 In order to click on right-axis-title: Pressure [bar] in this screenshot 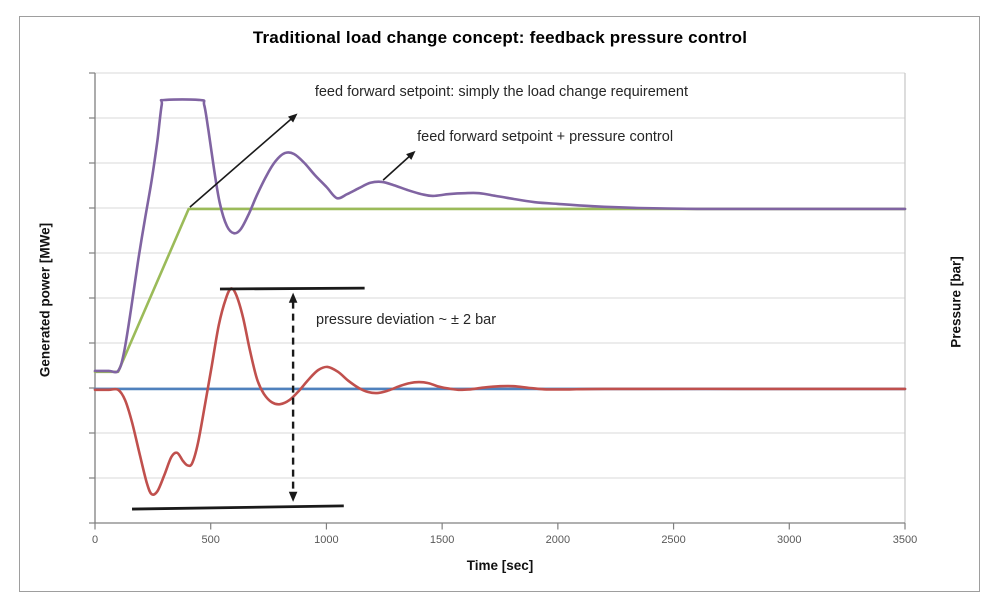, I will do `click(956, 302)`.